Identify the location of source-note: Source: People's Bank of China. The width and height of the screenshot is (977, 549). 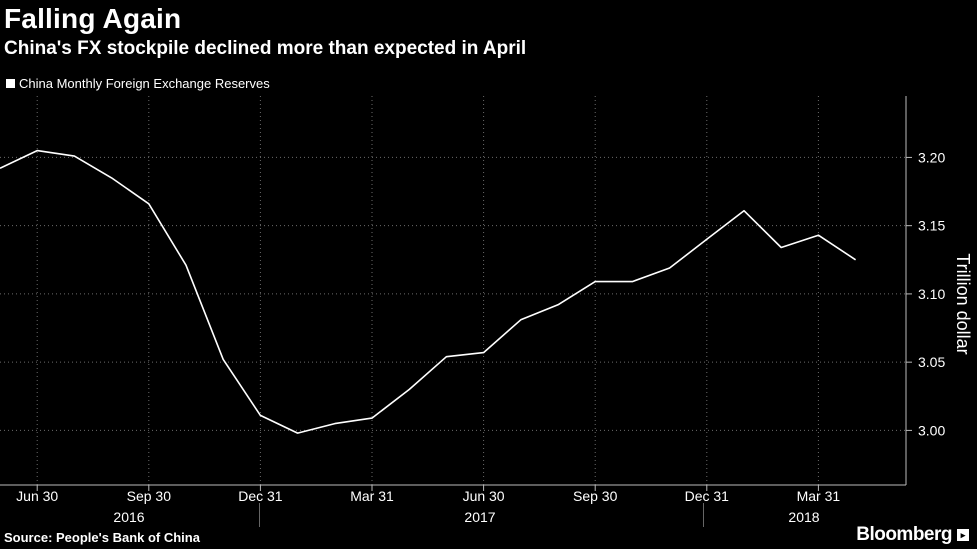
(102, 537).